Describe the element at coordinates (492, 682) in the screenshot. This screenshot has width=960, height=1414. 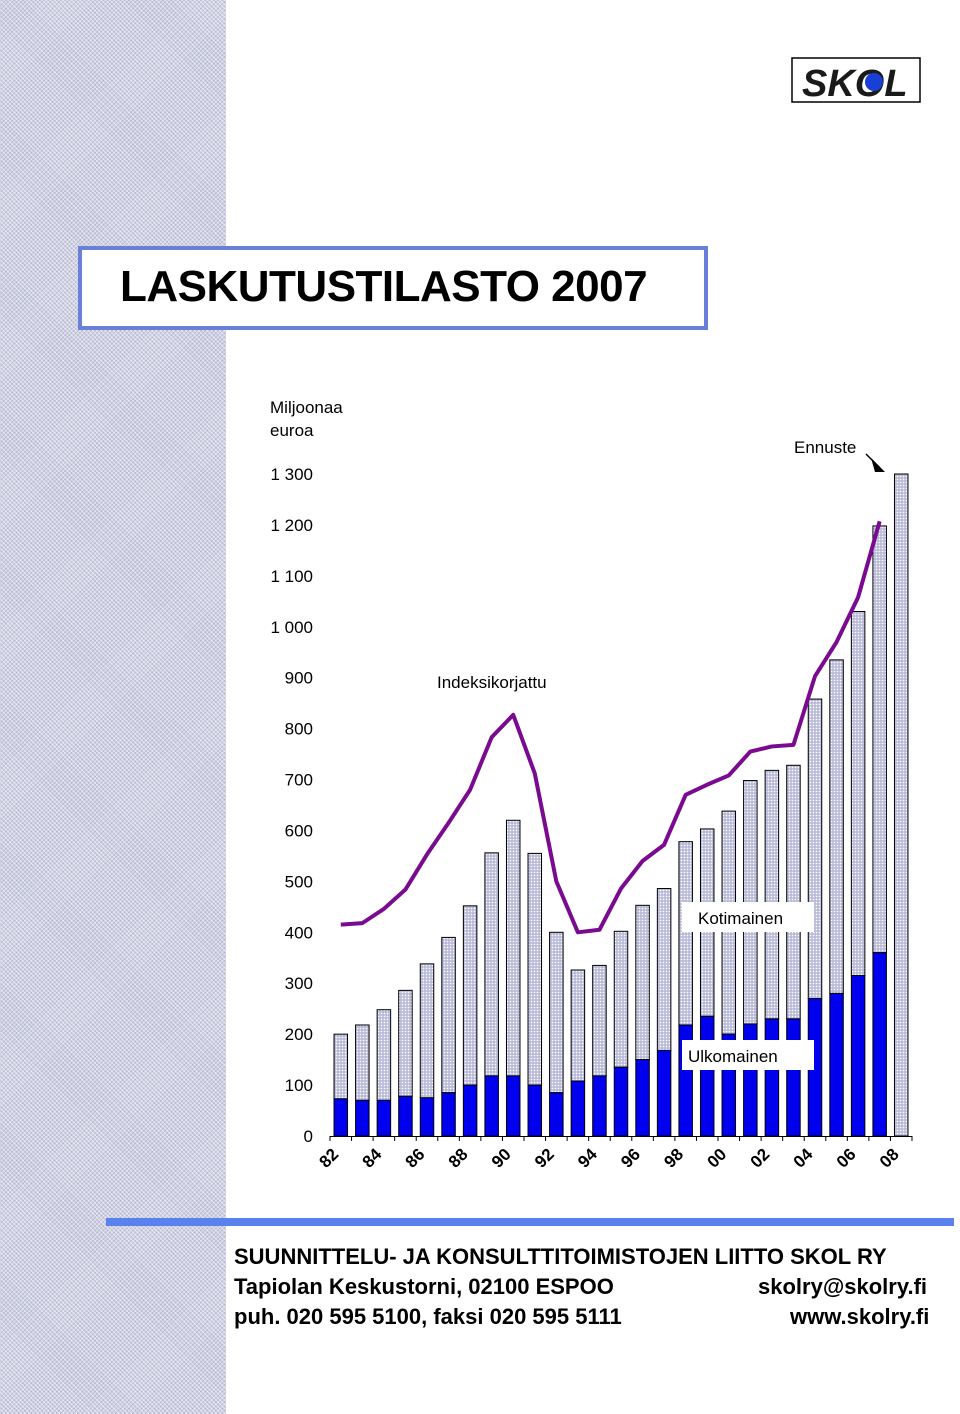
I see `annotation-indeksikorjattu: Indeksikorjattu` at that location.